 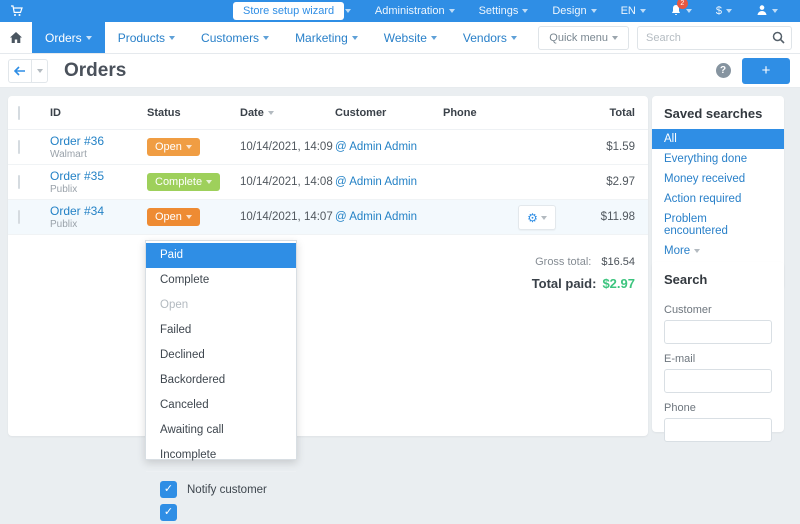 What do you see at coordinates (68, 37) in the screenshot?
I see `nav-tab-orders: Orders` at bounding box center [68, 37].